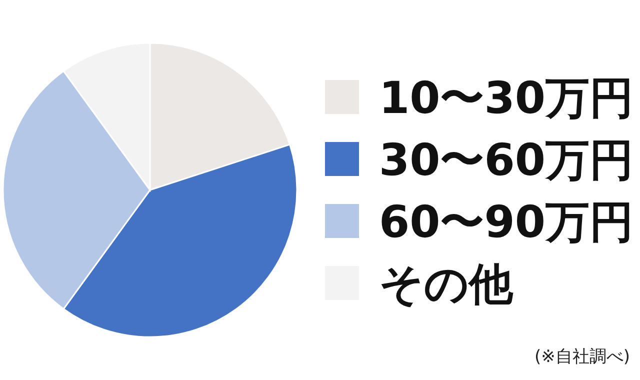 This screenshot has width=640, height=380. What do you see at coordinates (506, 98) in the screenshot?
I see `legend-label: 10〜30万円` at bounding box center [506, 98].